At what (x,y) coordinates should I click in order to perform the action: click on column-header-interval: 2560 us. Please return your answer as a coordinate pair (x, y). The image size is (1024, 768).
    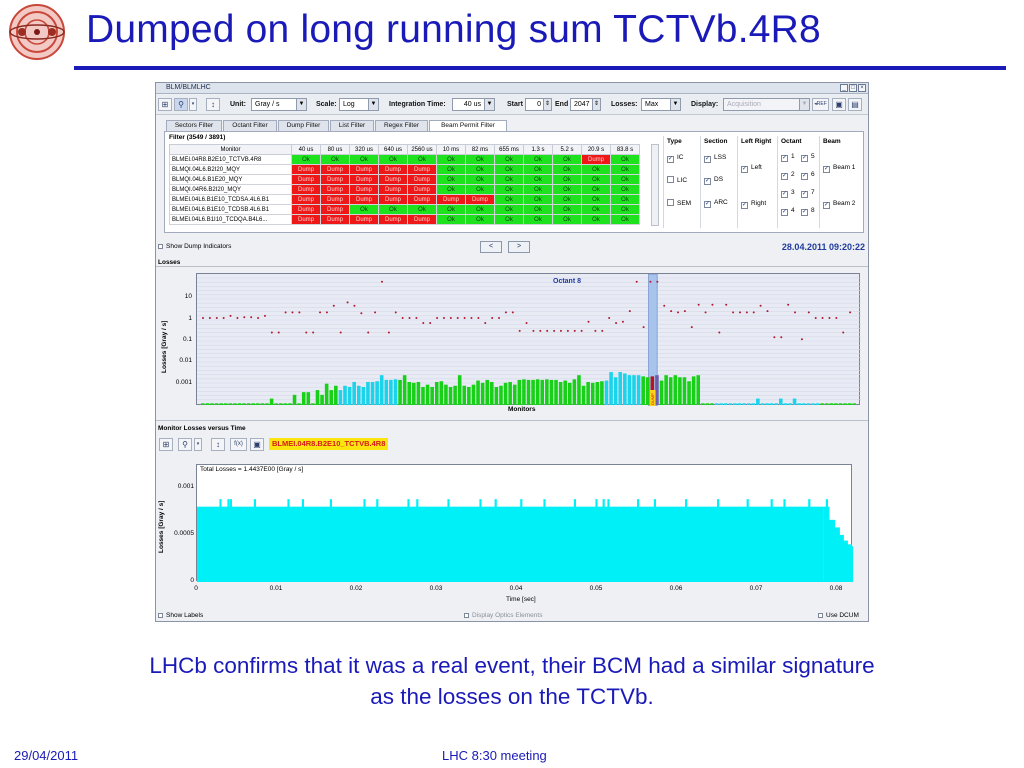
    Looking at the image, I should click on (422, 149).